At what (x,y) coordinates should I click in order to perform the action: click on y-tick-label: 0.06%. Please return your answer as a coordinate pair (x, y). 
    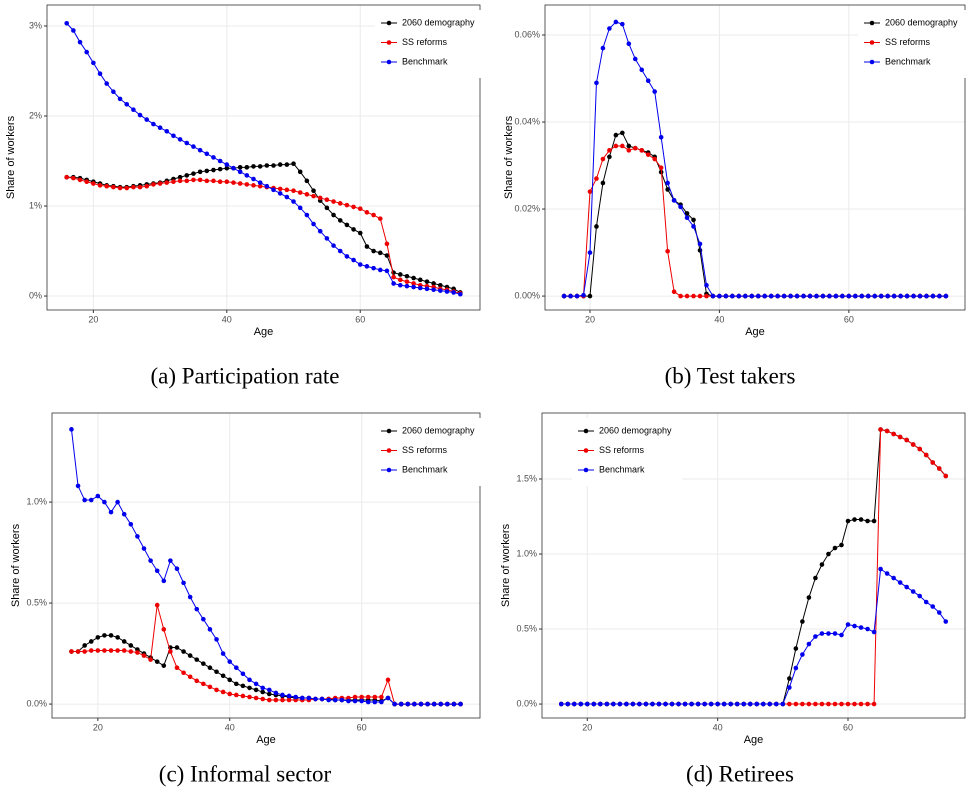
    Looking at the image, I should click on (527, 34).